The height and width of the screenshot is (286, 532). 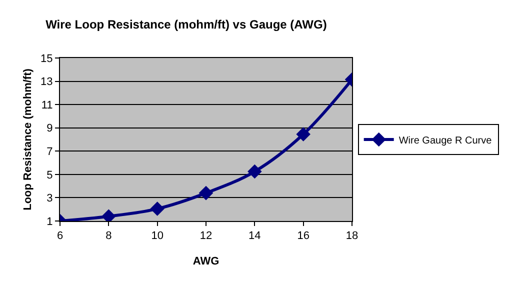 I want to click on y-tick-label: 9, so click(x=49, y=128).